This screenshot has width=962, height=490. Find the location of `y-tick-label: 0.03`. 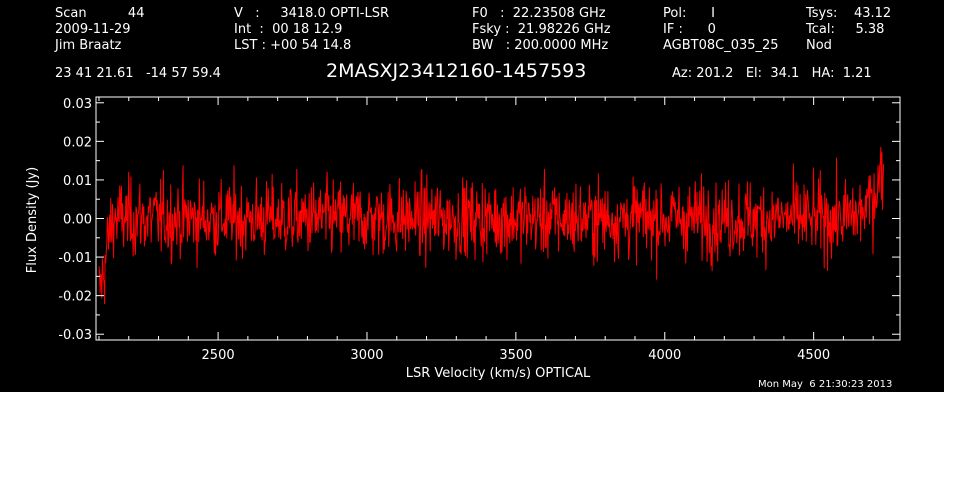

y-tick-label: 0.03 is located at coordinates (77, 104).